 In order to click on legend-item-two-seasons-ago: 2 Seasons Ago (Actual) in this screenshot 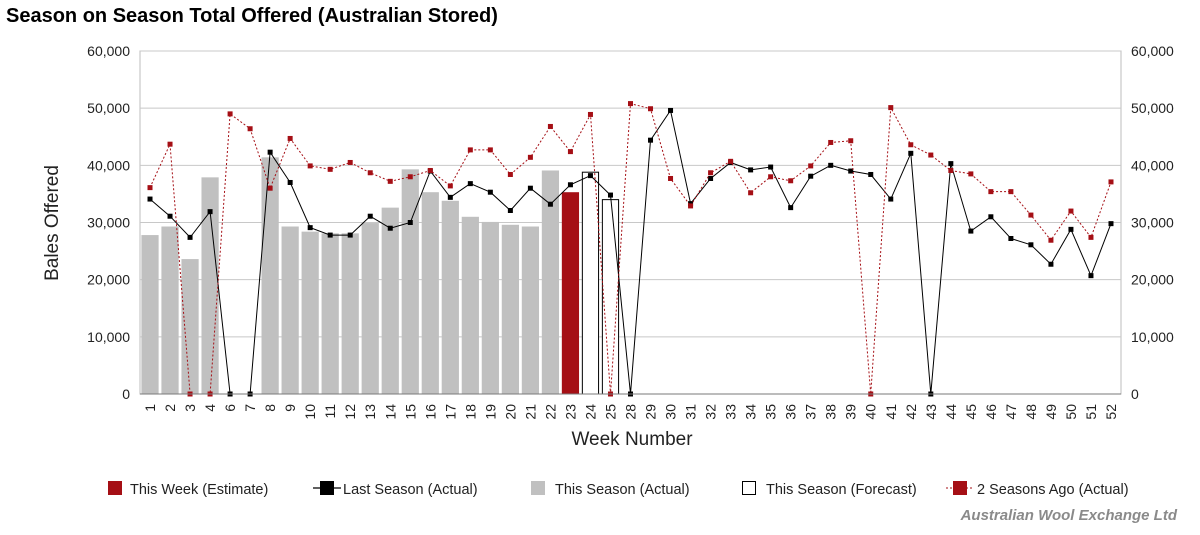, I will do `click(1037, 489)`.